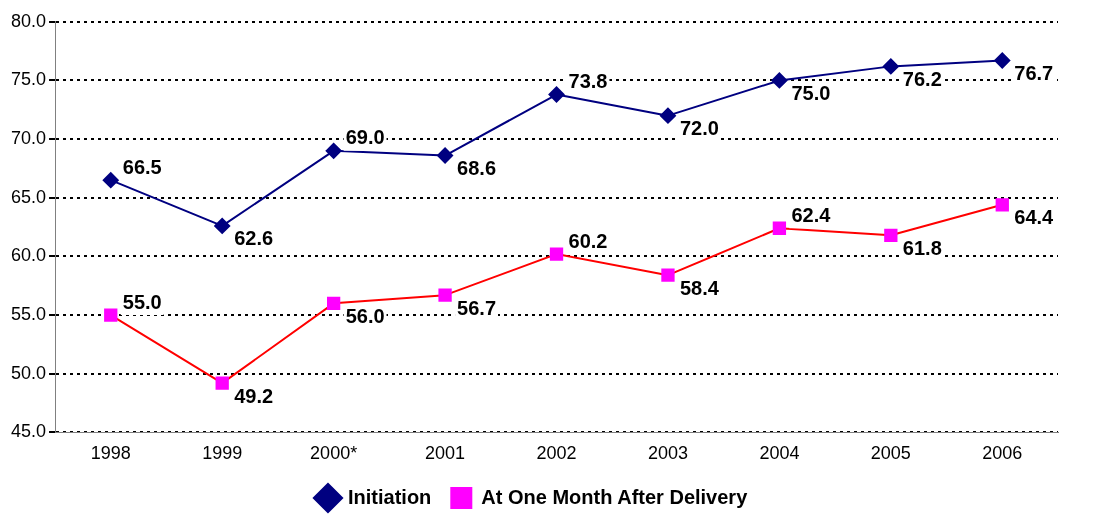 This screenshot has height=529, width=1118. I want to click on y-tick-label: 65.0, so click(28, 196).